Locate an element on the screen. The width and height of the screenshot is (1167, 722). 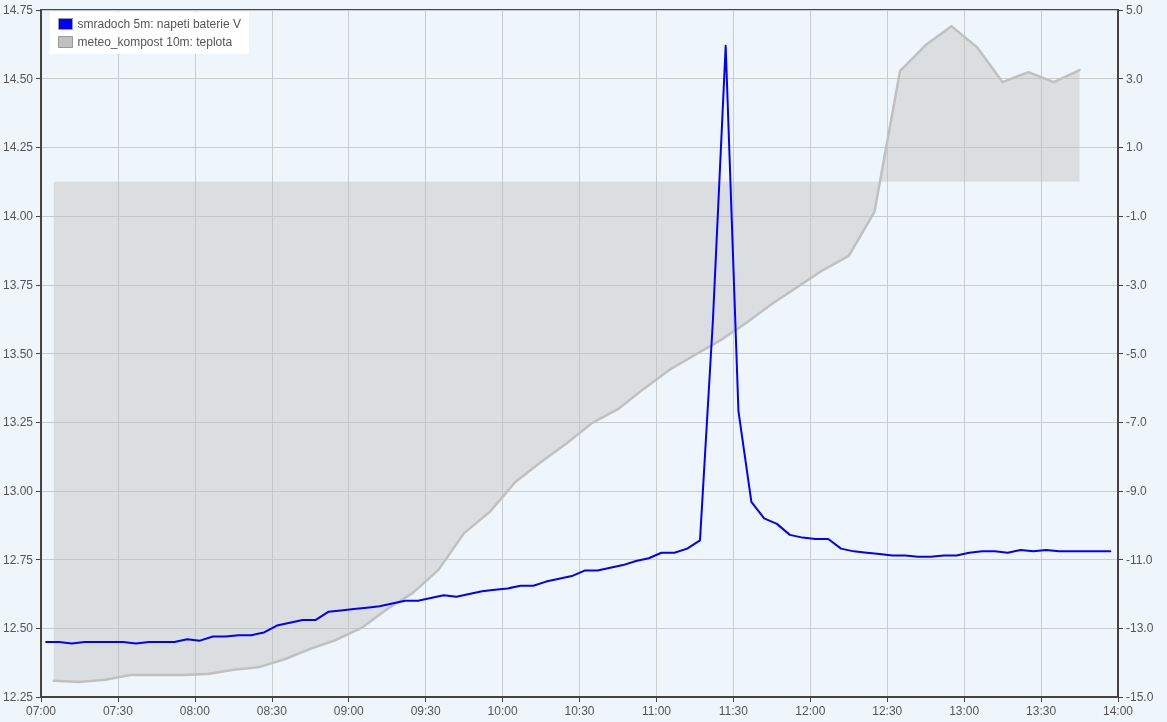
x-tick-label: 12:30 is located at coordinates (887, 711).